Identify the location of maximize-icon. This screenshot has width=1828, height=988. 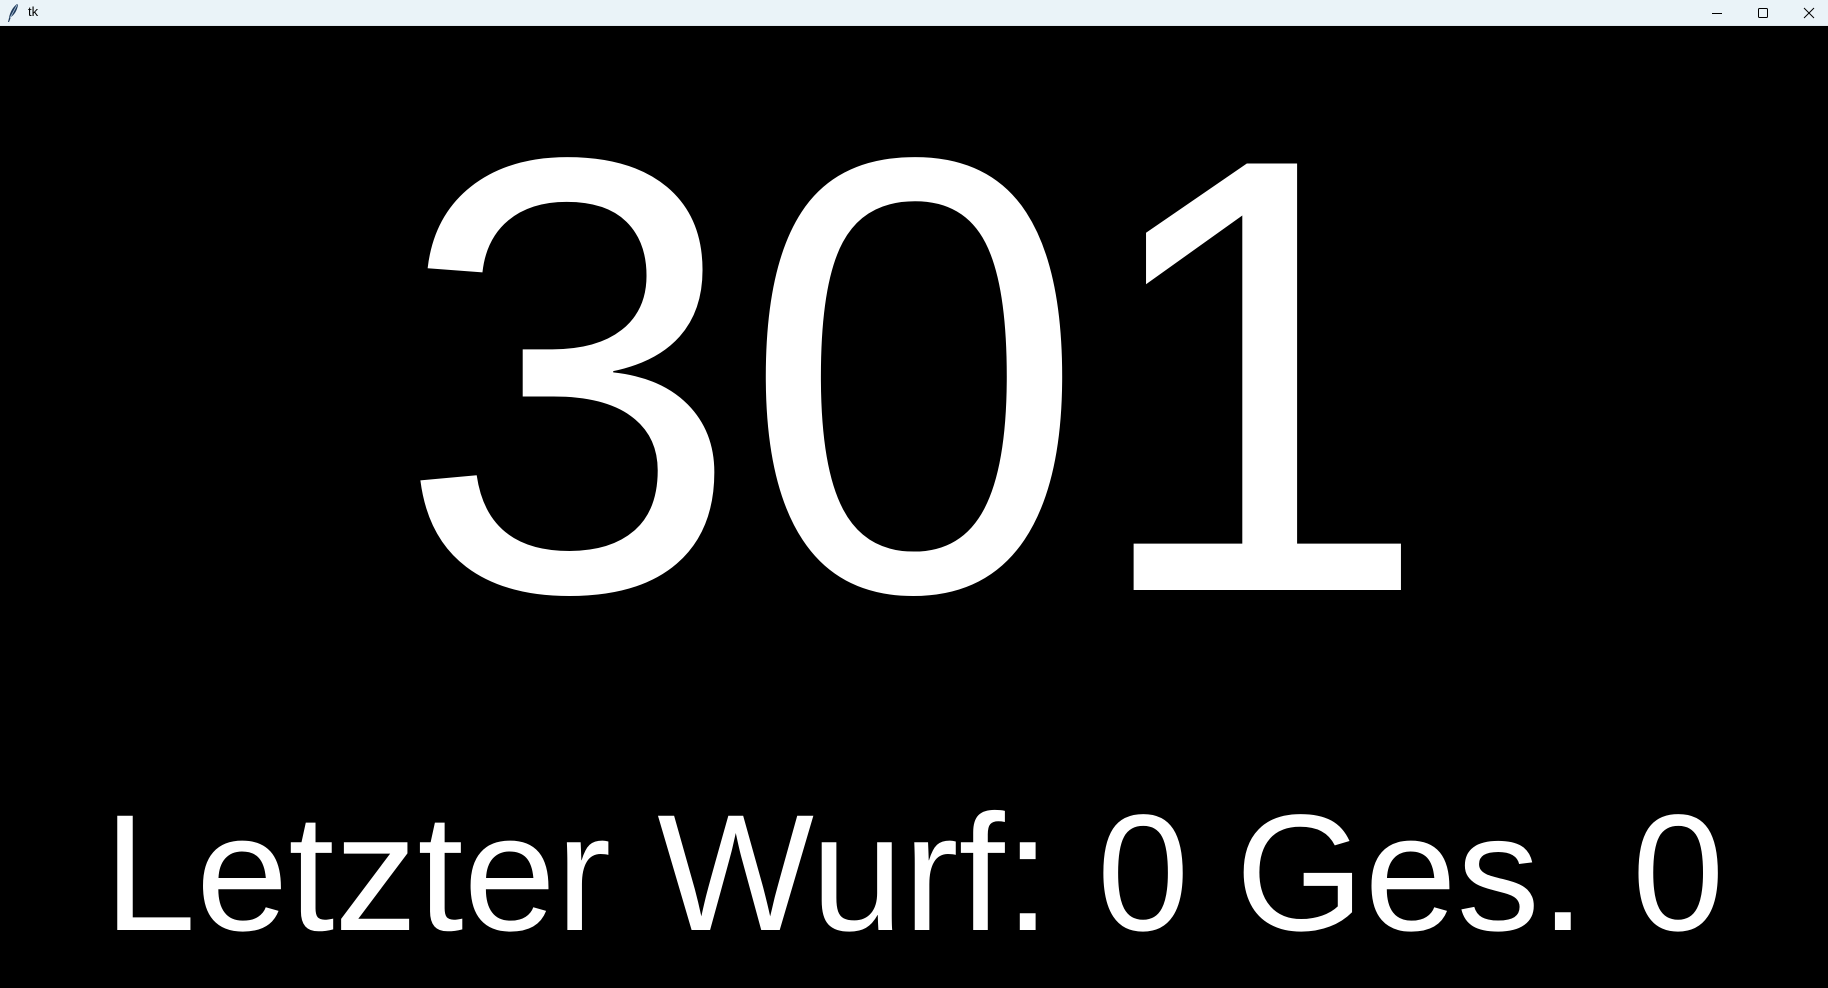
(1763, 13).